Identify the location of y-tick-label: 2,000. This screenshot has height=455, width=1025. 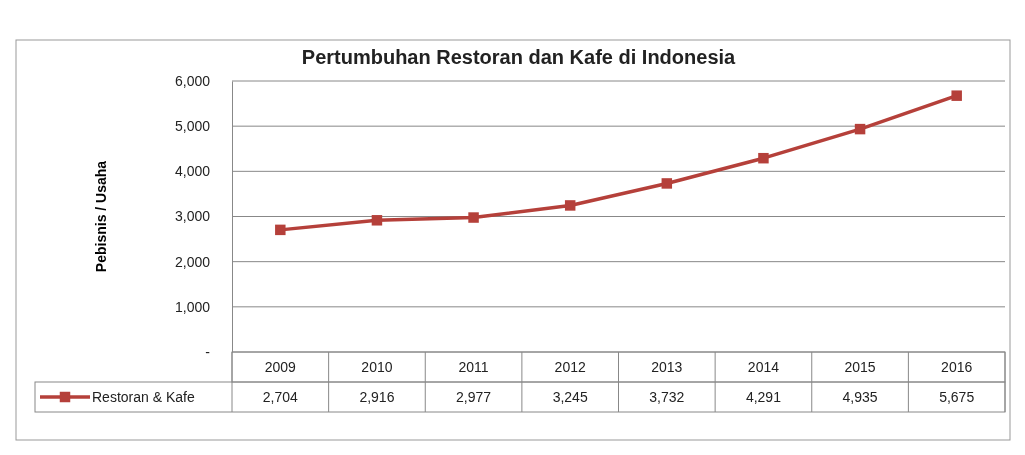
(192, 261).